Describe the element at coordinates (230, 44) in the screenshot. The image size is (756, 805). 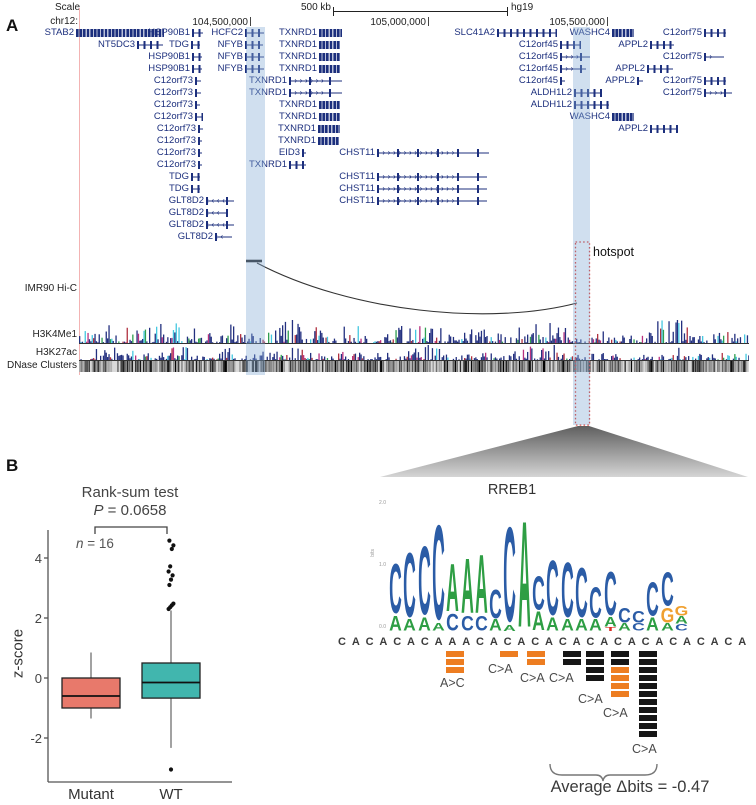
I see `gene-label: NFYB` at that location.